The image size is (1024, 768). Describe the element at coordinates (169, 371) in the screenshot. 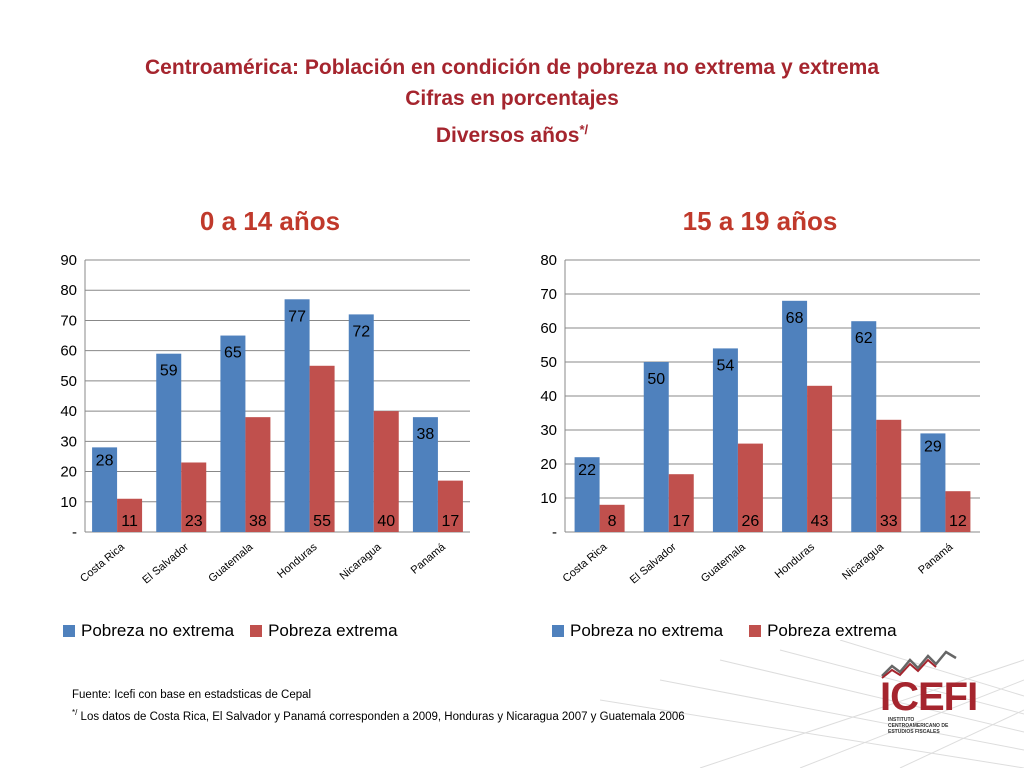

I see `data-label-no-extrema: 59` at that location.